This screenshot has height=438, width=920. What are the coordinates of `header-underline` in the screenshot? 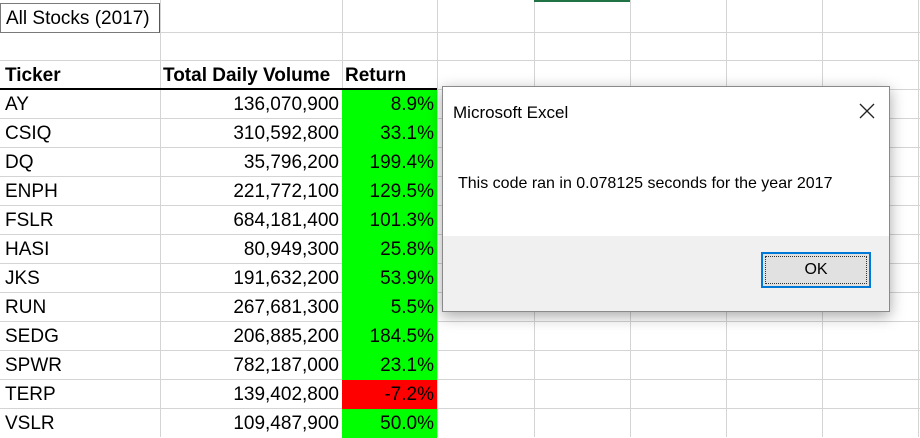 It's located at (218, 89).